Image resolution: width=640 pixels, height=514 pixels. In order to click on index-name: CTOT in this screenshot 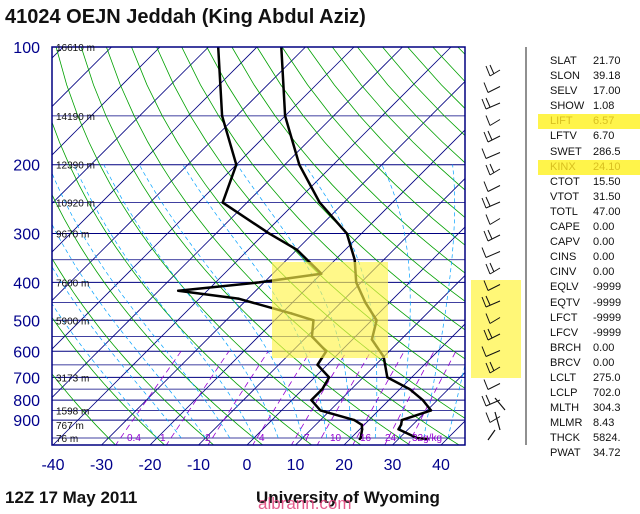, I will do `click(571, 182)`.